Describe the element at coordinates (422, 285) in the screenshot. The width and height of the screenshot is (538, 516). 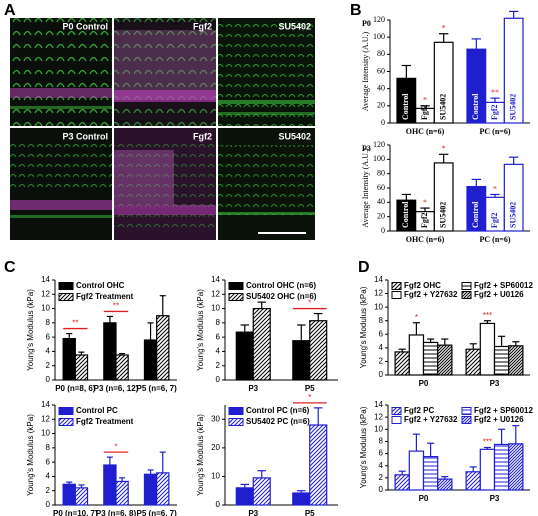
I see `legend-label: Fgf2 OHC` at that location.